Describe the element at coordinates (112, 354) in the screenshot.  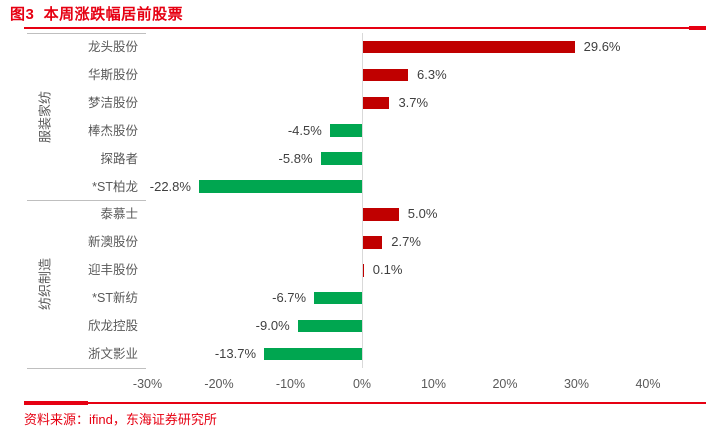
I see `stock-label: 浙文影业` at that location.